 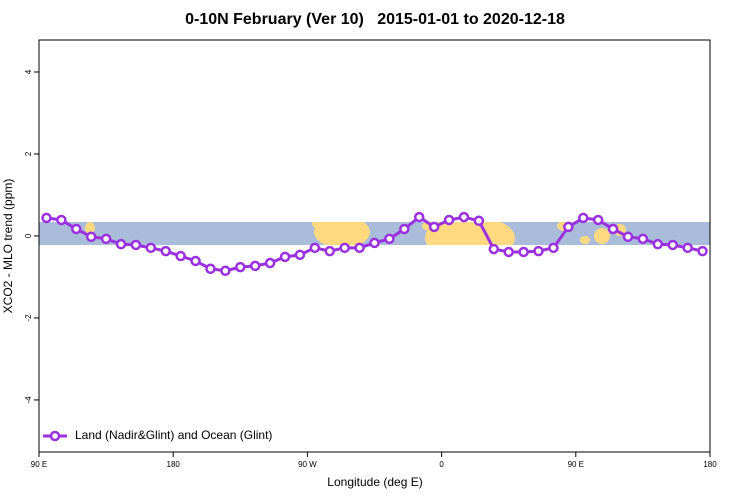 I want to click on y-axis-label: XCO2 - MLO trend (ppm), so click(x=8, y=246).